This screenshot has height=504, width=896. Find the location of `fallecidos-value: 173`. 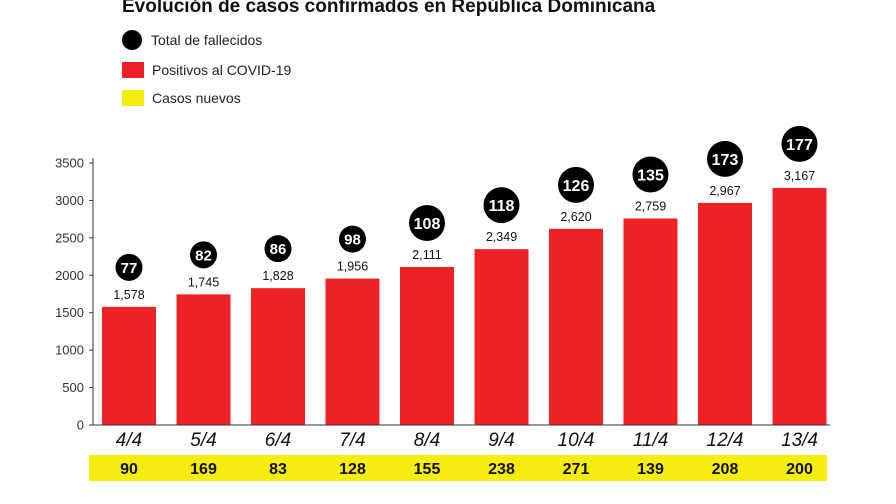

fallecidos-value: 173 is located at coordinates (725, 160).